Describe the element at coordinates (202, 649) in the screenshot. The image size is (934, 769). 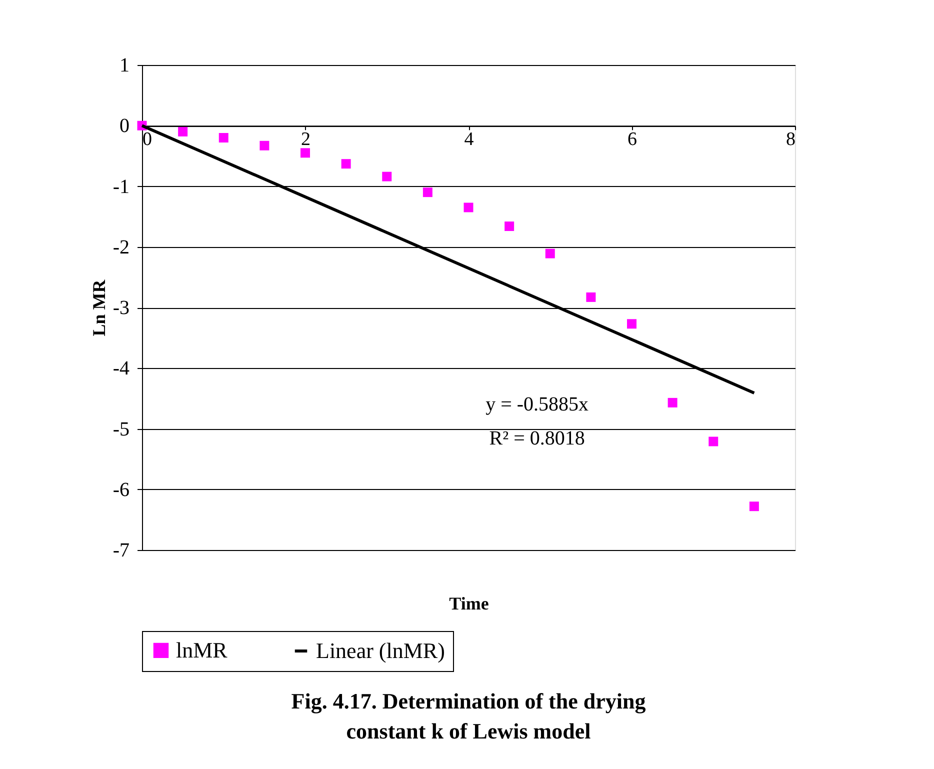
I see `legend-label: lnMR` at that location.